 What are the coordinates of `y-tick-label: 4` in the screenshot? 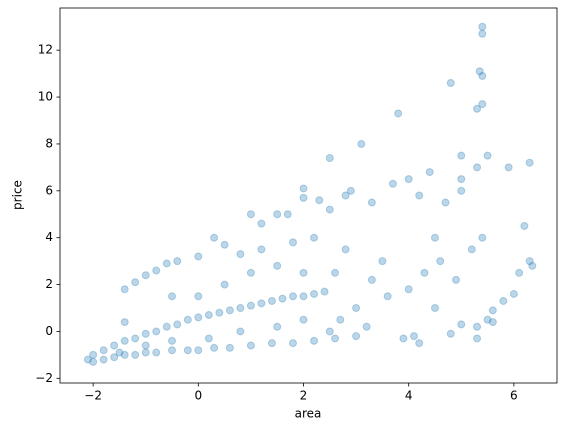 It's located at (49, 237).